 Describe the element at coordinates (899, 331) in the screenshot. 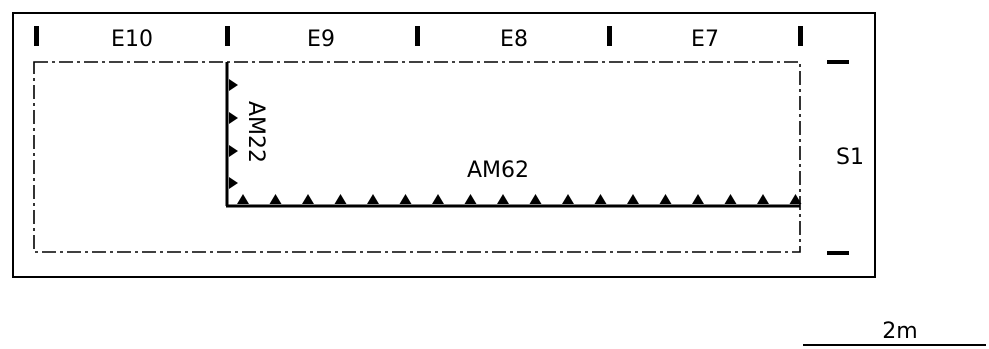

I see `scale-label: 2m` at that location.